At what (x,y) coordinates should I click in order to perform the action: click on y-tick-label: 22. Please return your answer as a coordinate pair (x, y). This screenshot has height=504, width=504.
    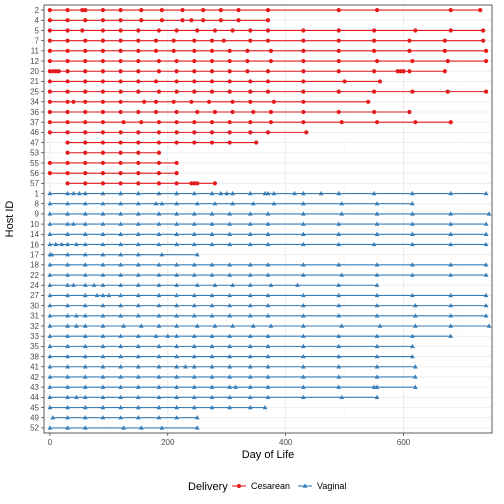
    Looking at the image, I should click on (34, 275).